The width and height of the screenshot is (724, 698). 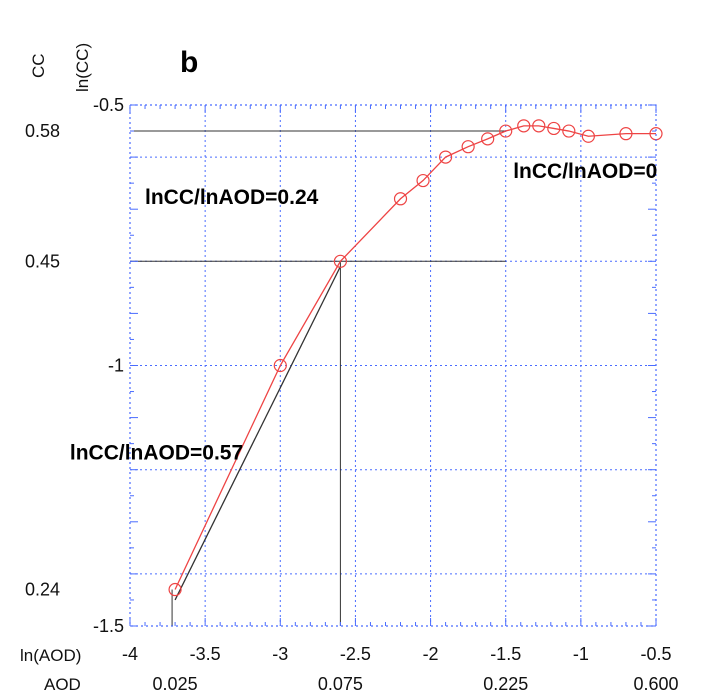 What do you see at coordinates (257, 433) in the screenshot?
I see `fit-line` at bounding box center [257, 433].